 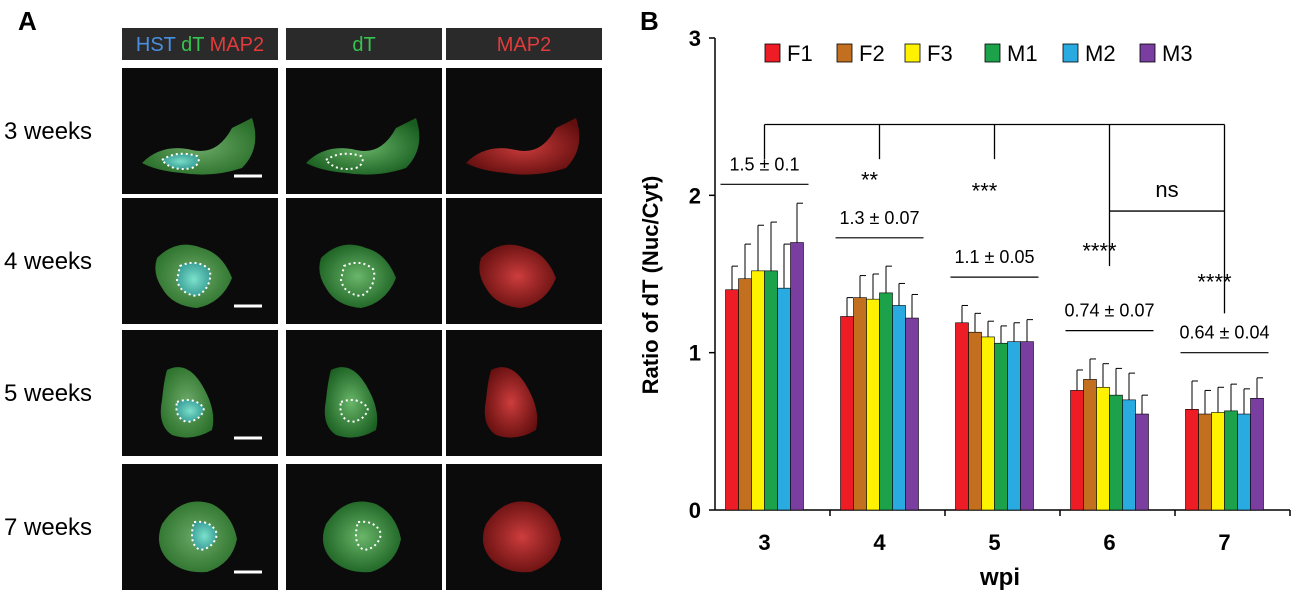 I want to click on significance-stars: ***, so click(x=985, y=190).